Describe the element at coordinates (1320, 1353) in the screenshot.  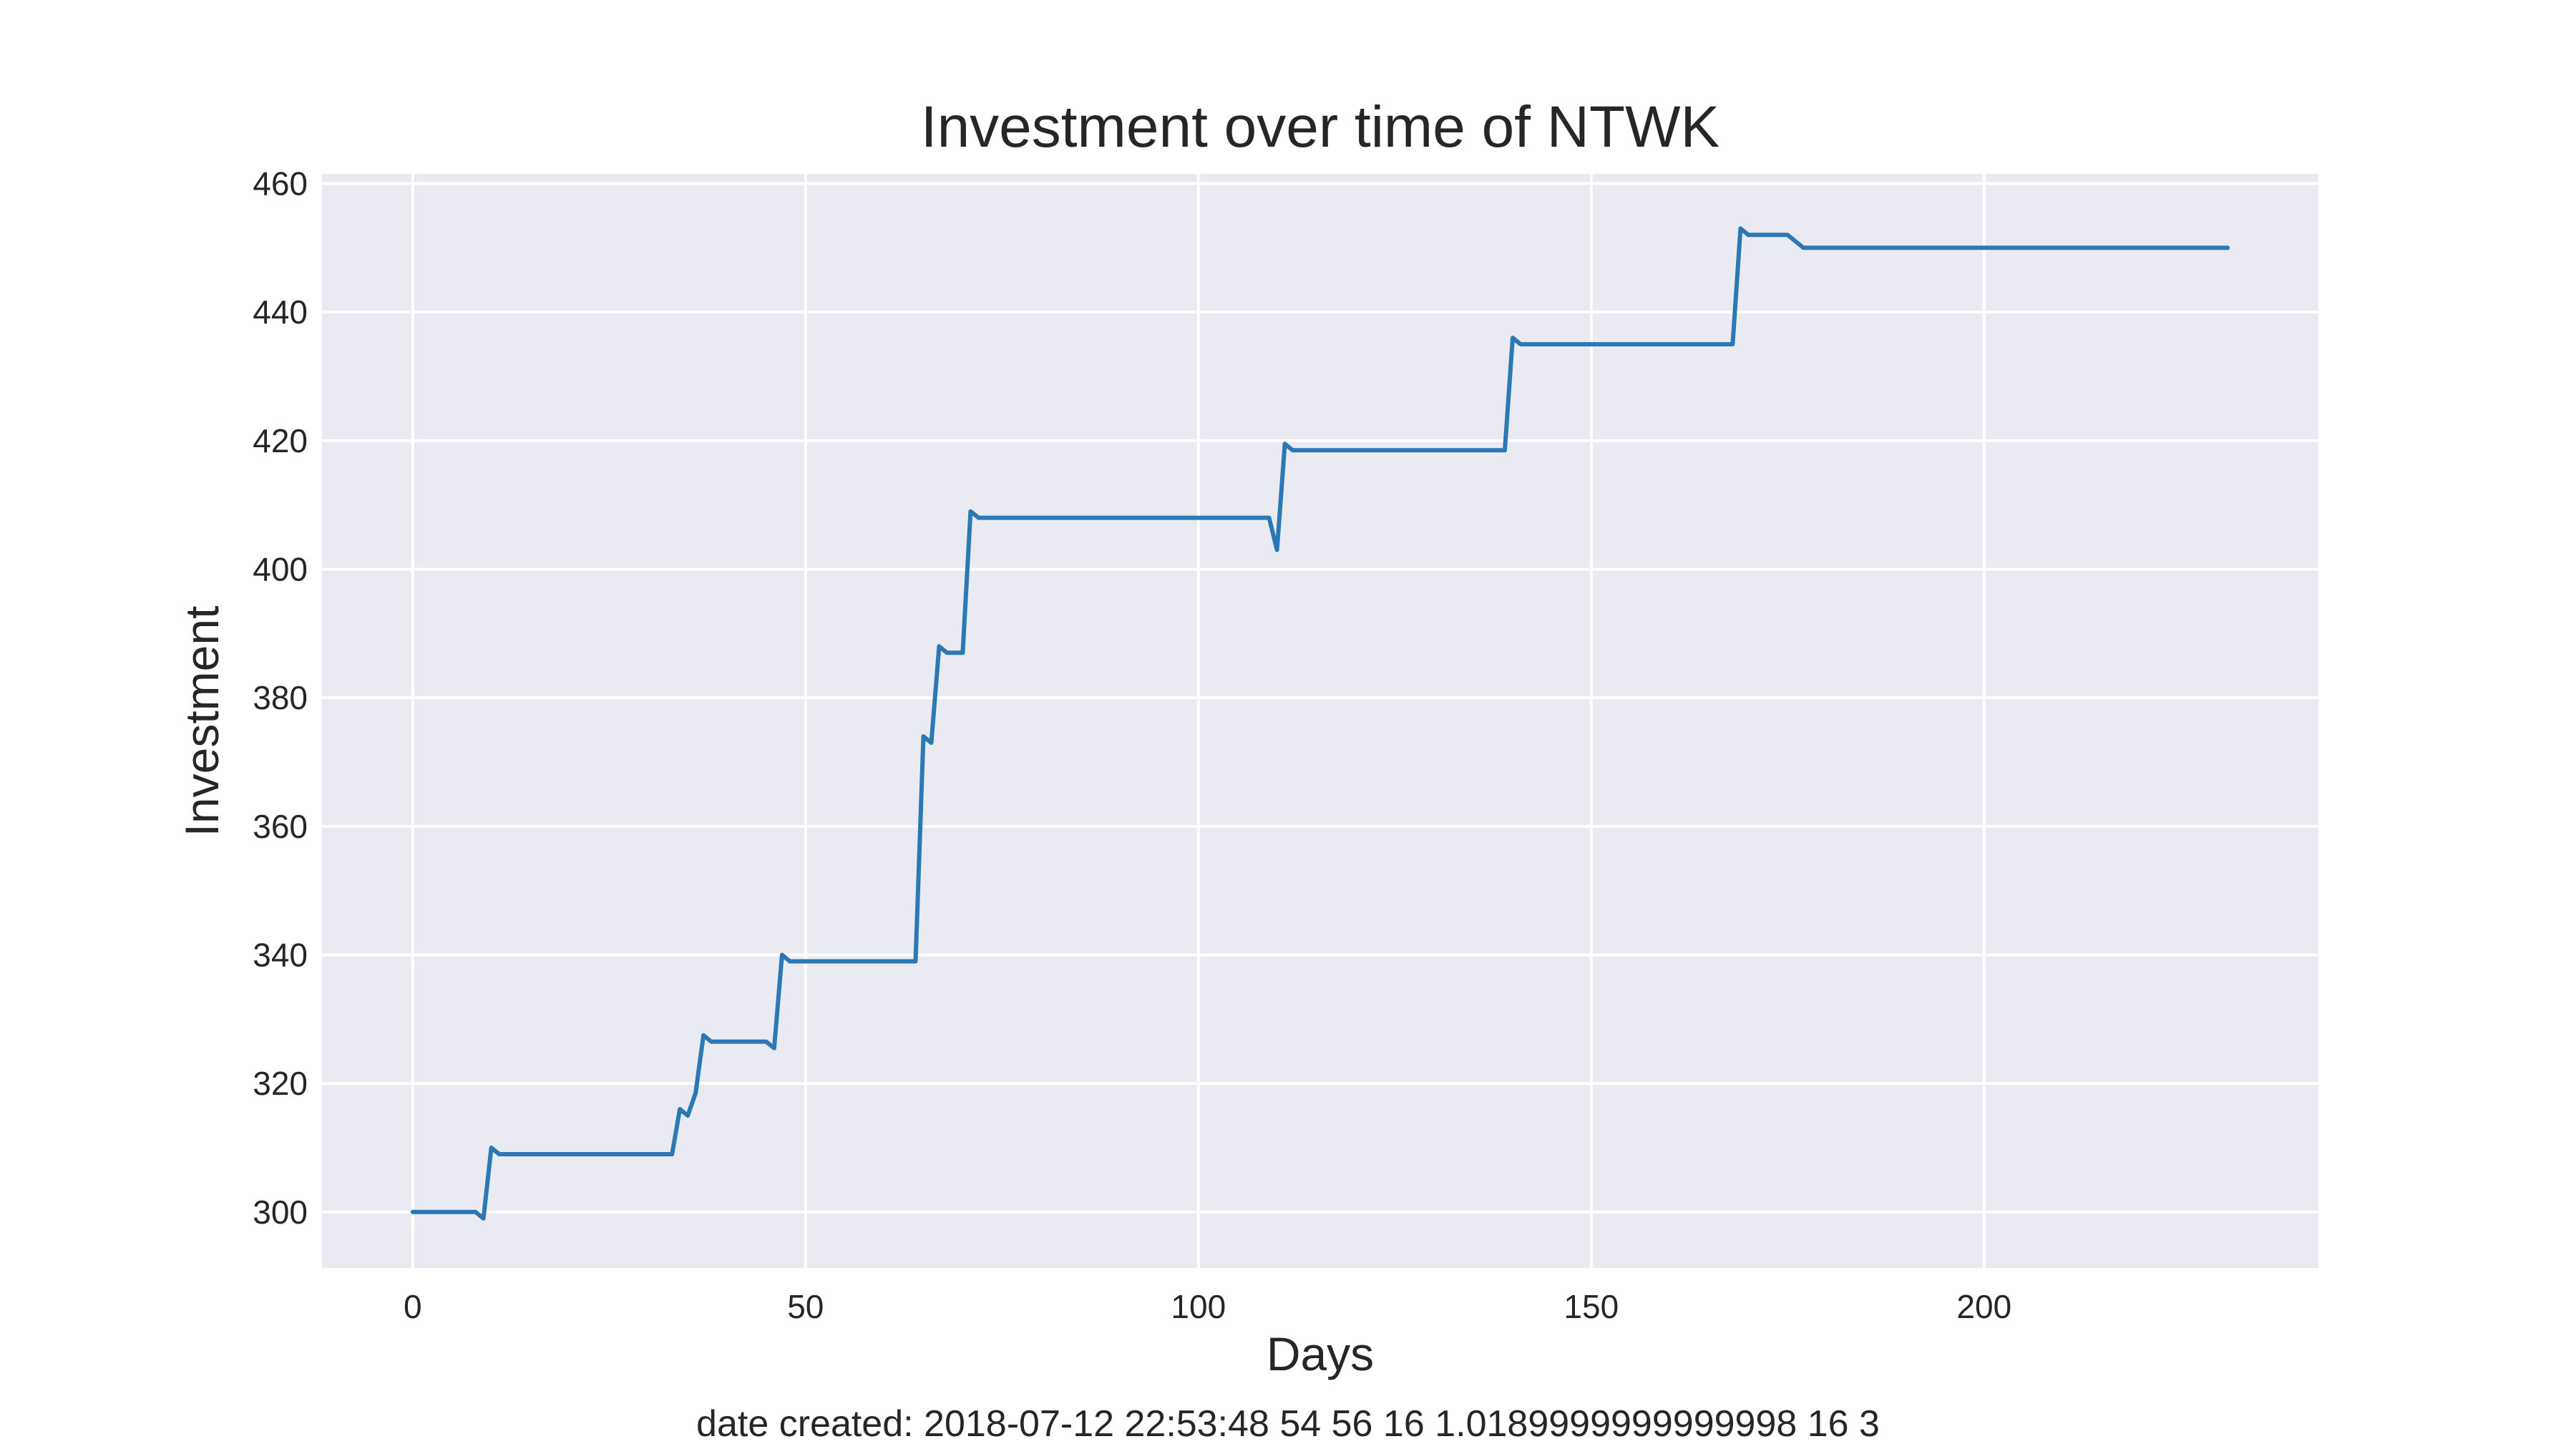
I see `x-axis-label: Days` at that location.